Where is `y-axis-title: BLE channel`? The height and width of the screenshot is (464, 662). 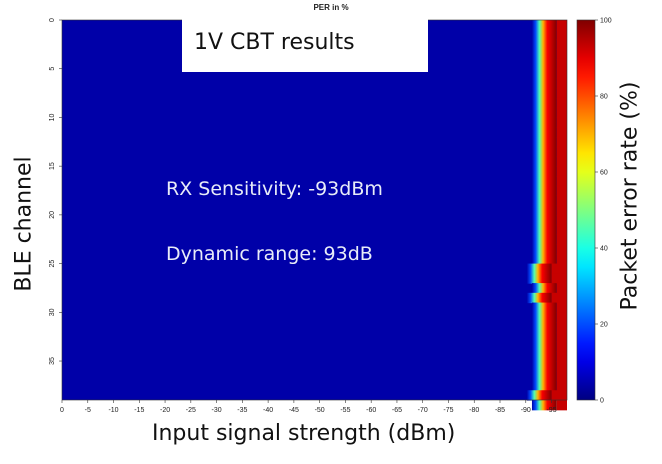 y-axis-title: BLE channel is located at coordinates (24, 224).